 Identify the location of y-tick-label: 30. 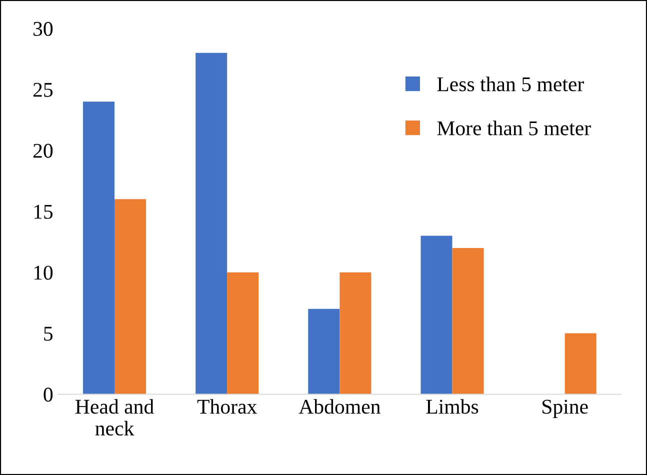
(43, 29).